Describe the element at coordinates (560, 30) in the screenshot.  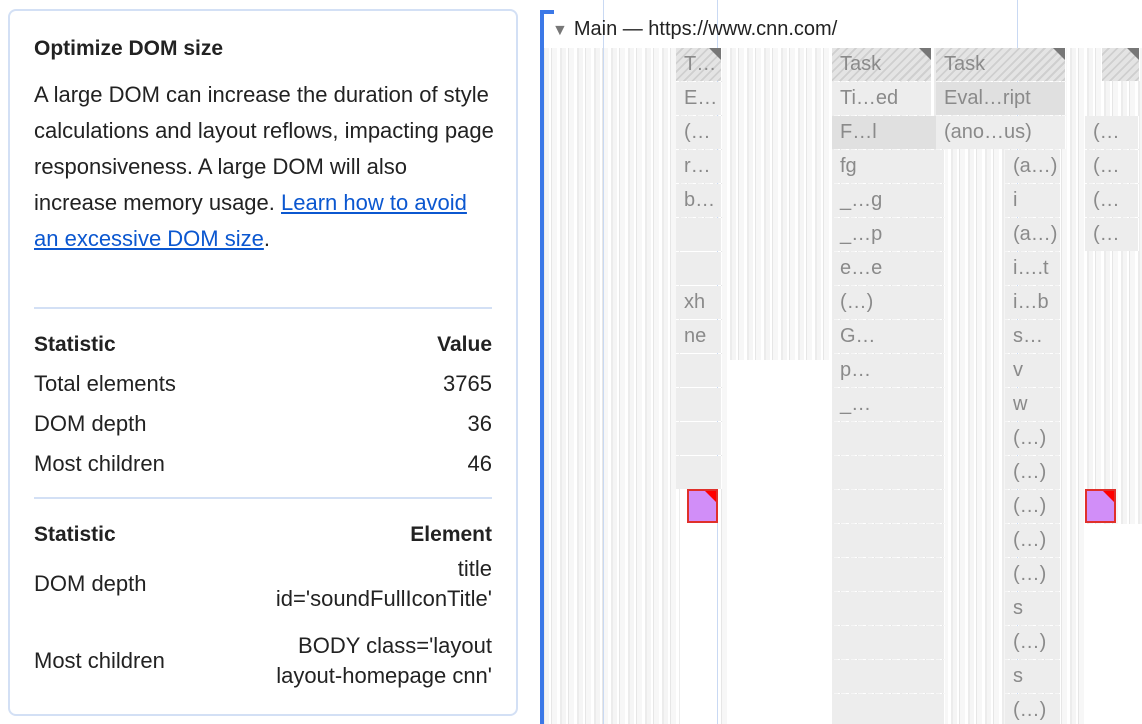
I see `collapse-triangle-icon: ▼` at that location.